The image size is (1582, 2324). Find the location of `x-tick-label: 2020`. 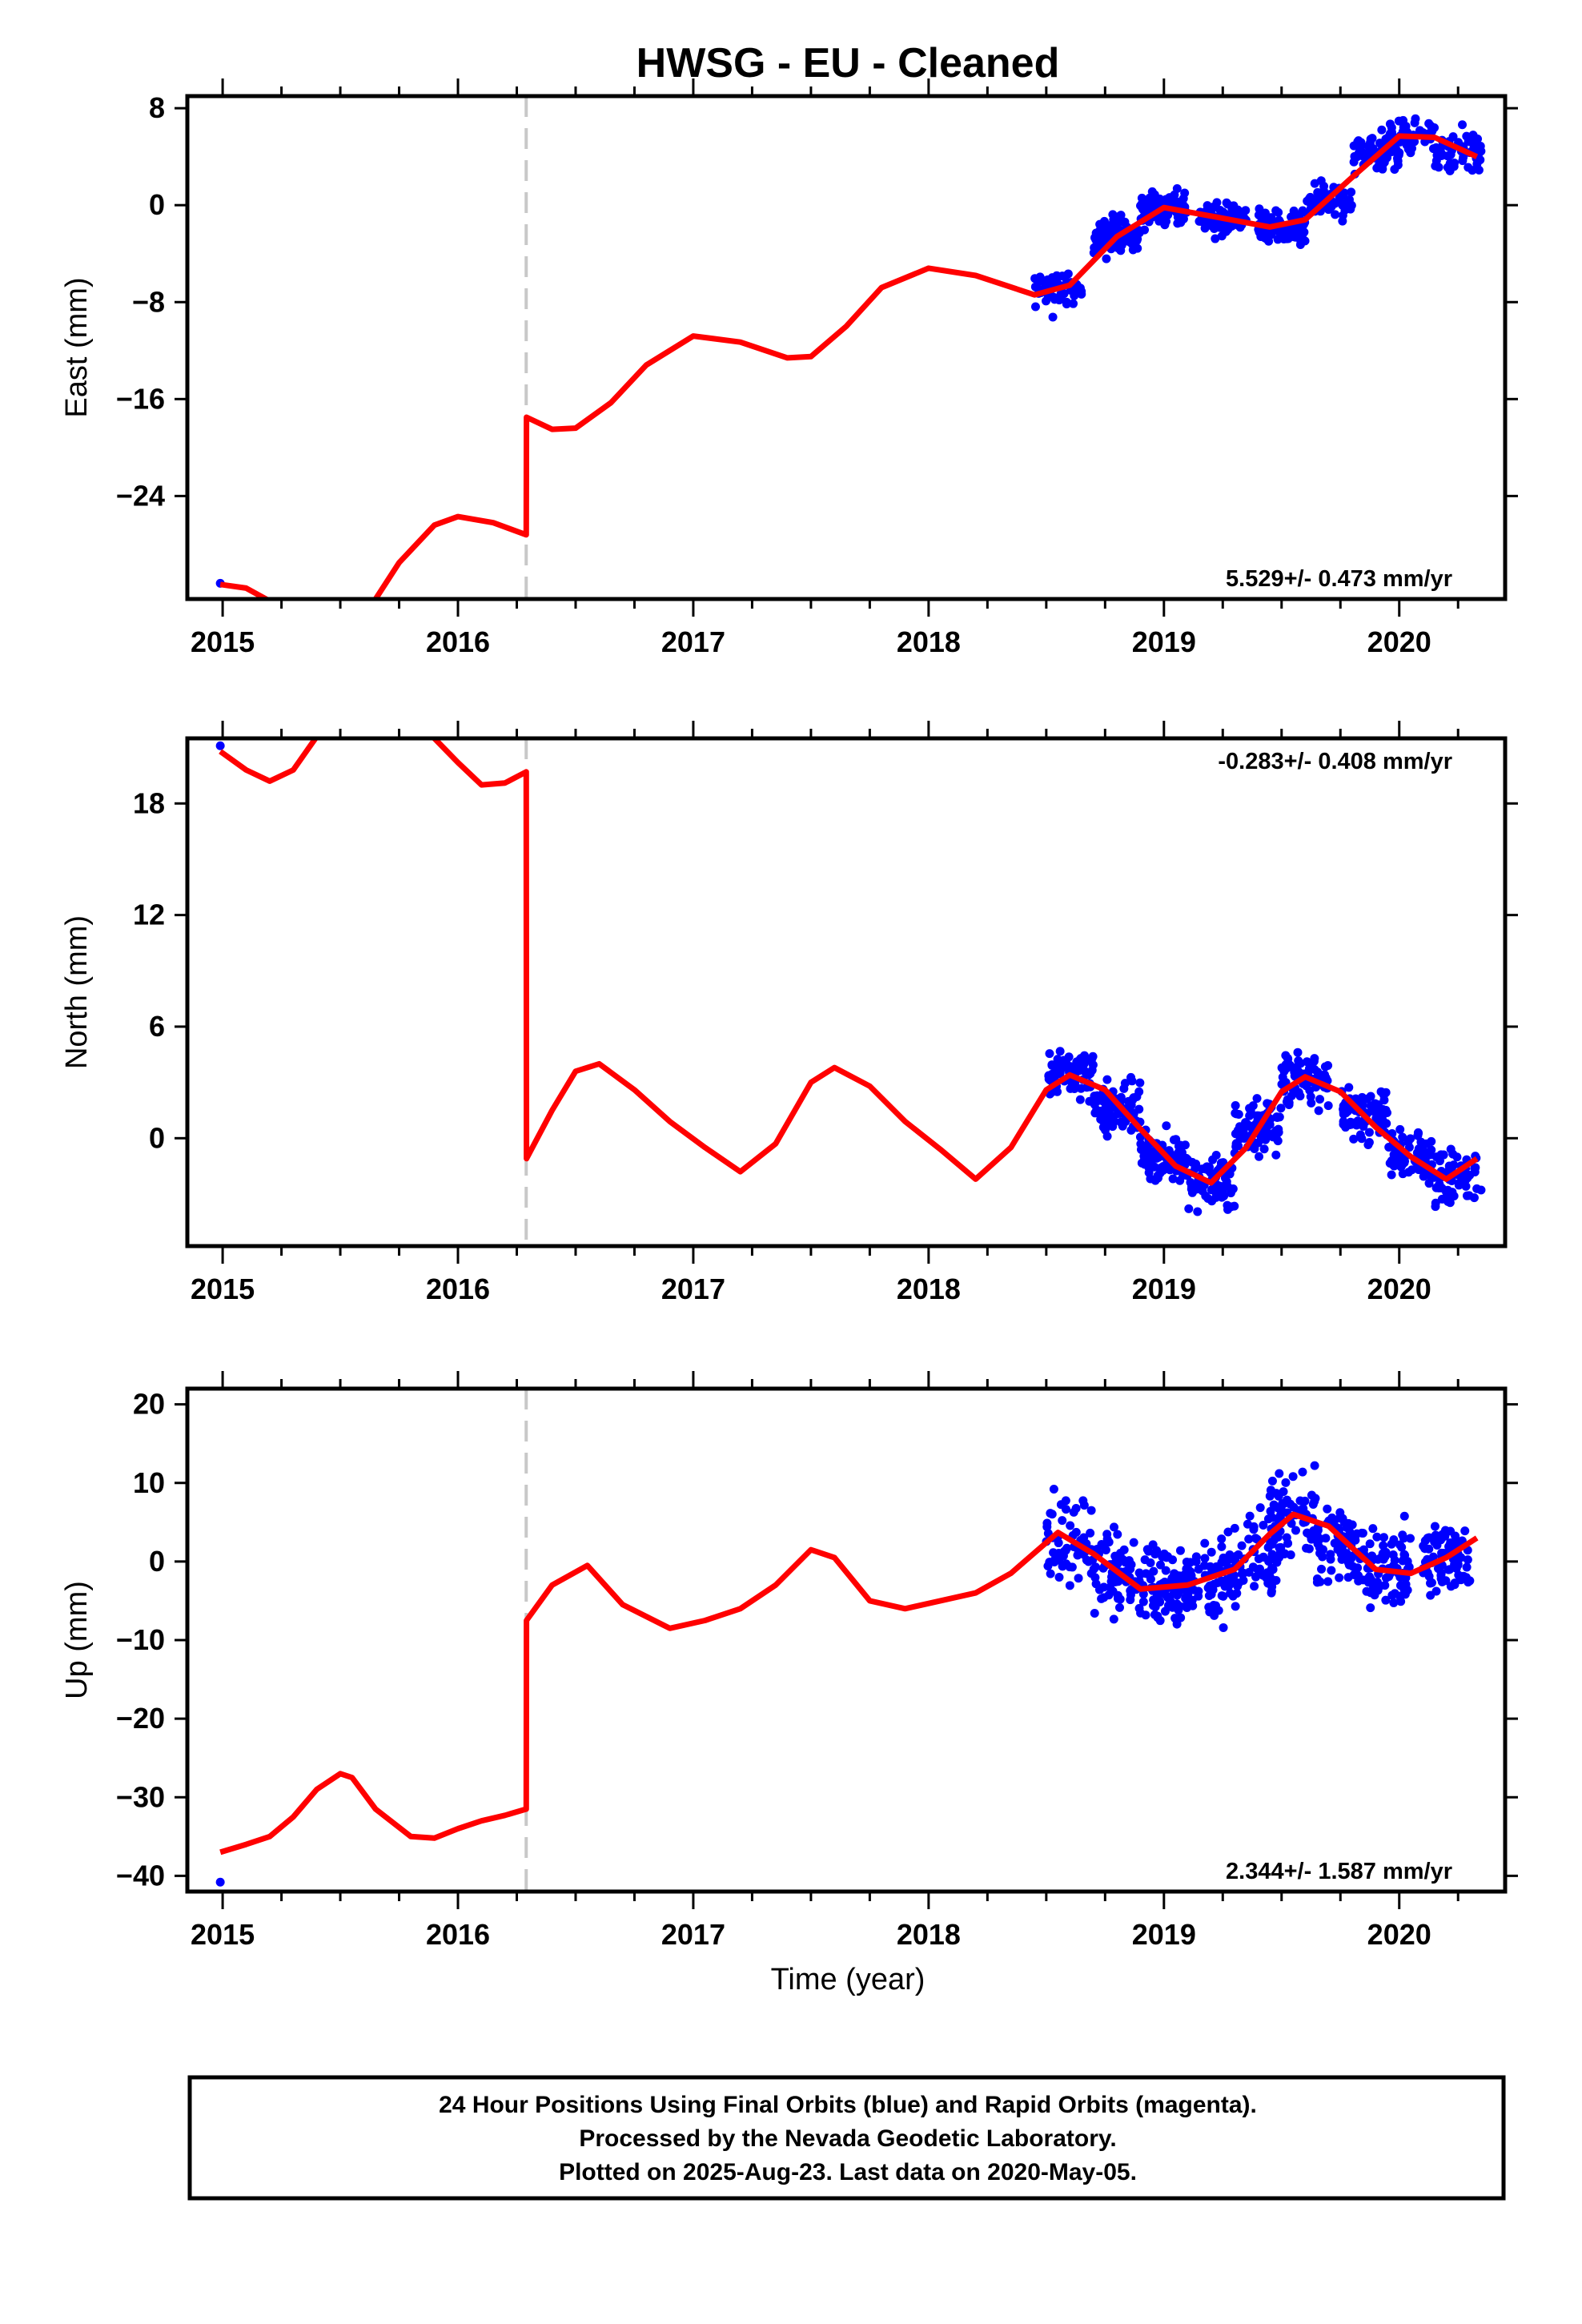

x-tick-label: 2020 is located at coordinates (1399, 1289).